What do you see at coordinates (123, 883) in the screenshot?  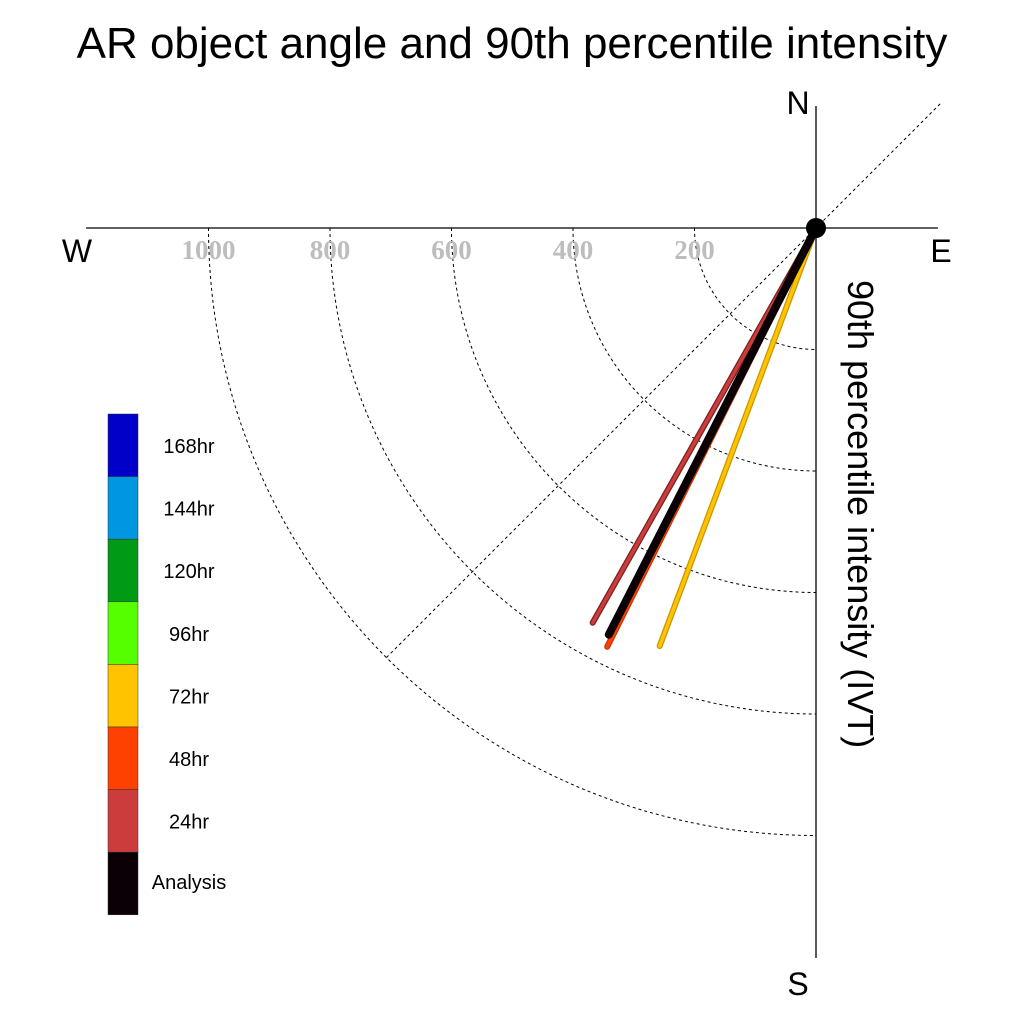 I see `legend-swatch-analysis` at bounding box center [123, 883].